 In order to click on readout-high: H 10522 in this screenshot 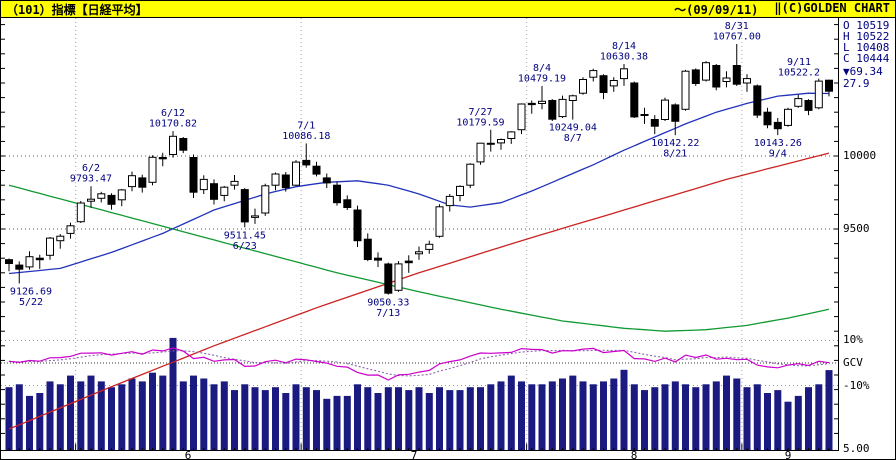, I will do `click(866, 36)`.